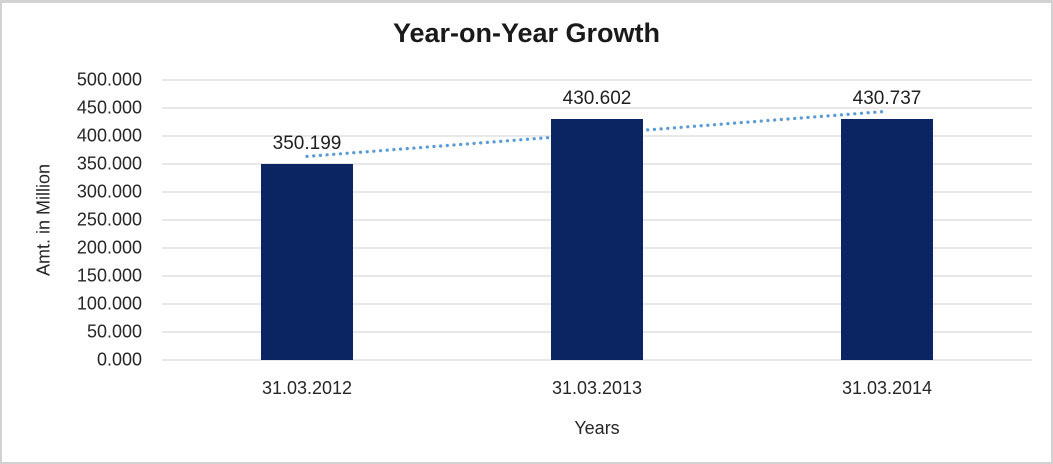 The image size is (1053, 464). What do you see at coordinates (307, 388) in the screenshot?
I see `x-tick-label: 31.03.2012` at bounding box center [307, 388].